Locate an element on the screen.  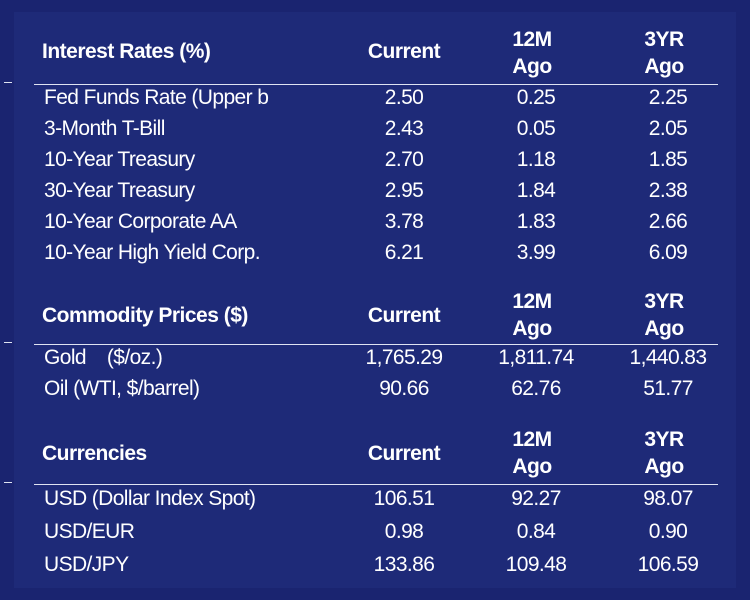
12m-ago-value: 62.76 is located at coordinates (536, 388).